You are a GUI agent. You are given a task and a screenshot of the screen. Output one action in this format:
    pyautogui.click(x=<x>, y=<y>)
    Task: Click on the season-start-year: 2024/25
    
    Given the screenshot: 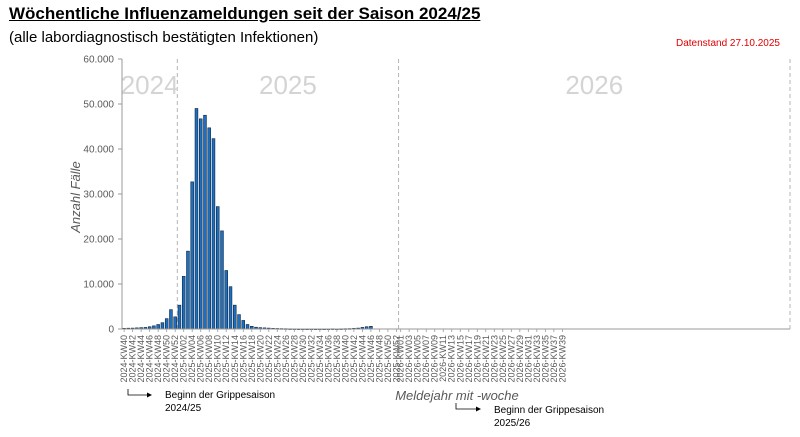 What is the action you would take?
    pyautogui.click(x=183, y=408)
    